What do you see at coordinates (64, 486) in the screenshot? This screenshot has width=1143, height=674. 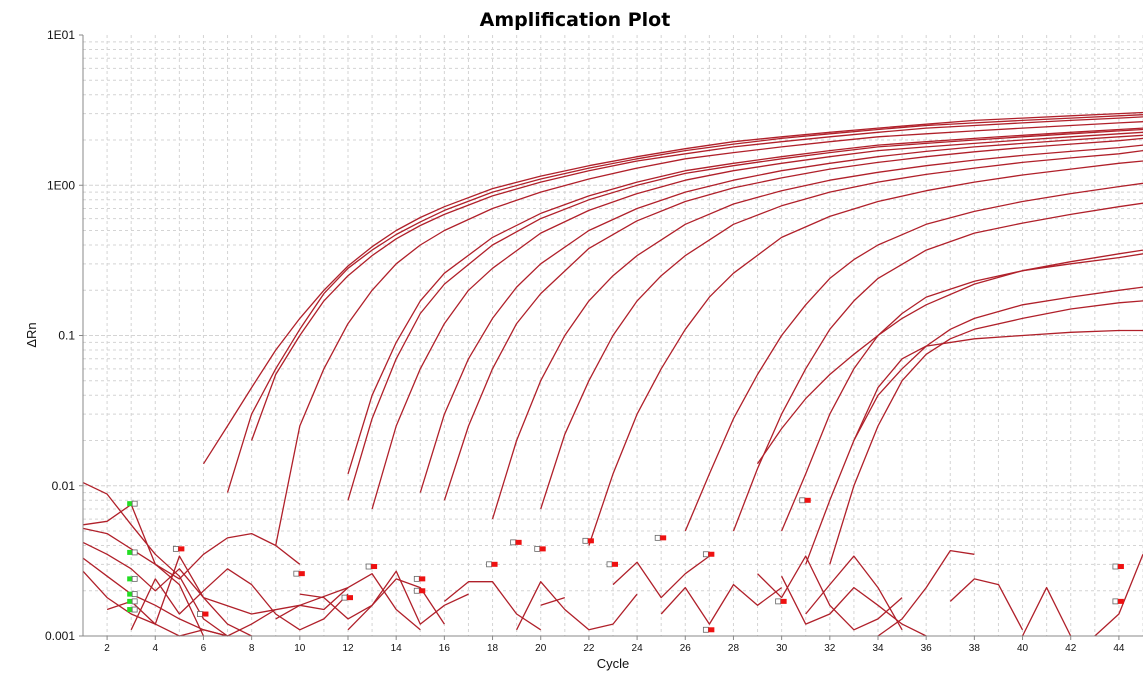 I see `y-tick-label: 0.01` at bounding box center [64, 486].